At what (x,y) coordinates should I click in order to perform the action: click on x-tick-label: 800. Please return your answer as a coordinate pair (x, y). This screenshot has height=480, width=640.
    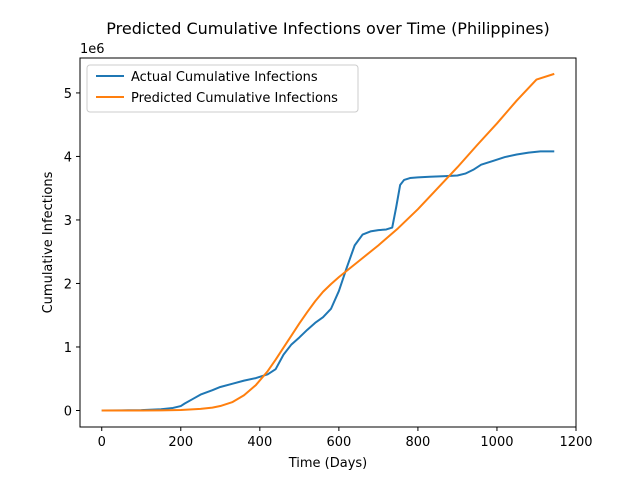
    Looking at the image, I should click on (417, 442).